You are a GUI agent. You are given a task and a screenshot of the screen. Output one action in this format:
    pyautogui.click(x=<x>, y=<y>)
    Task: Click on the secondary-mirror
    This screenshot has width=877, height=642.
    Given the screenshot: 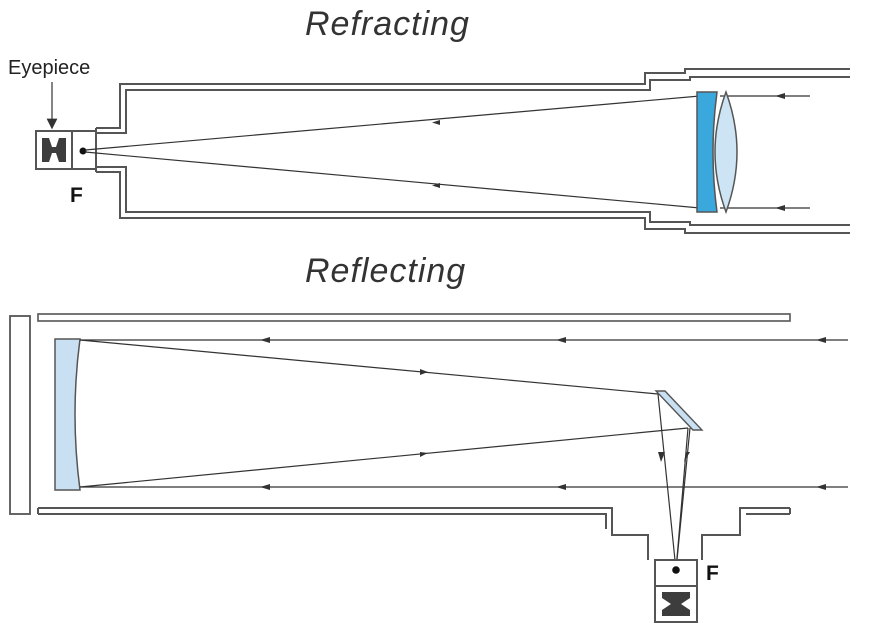 What is the action you would take?
    pyautogui.click(x=679, y=410)
    